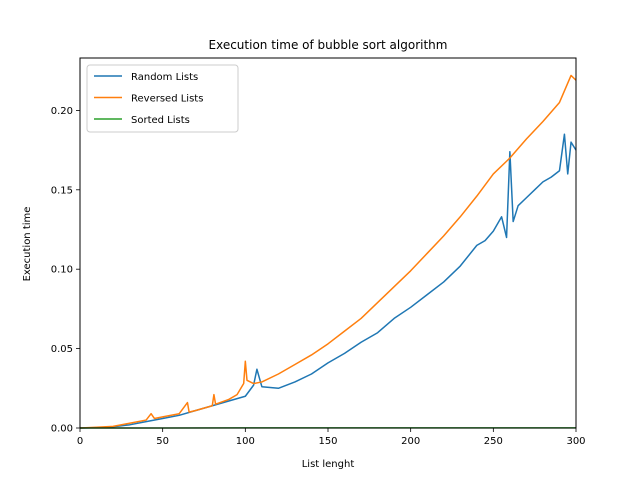  Describe the element at coordinates (62, 429) in the screenshot. I see `y-tick-label: 0.00` at that location.